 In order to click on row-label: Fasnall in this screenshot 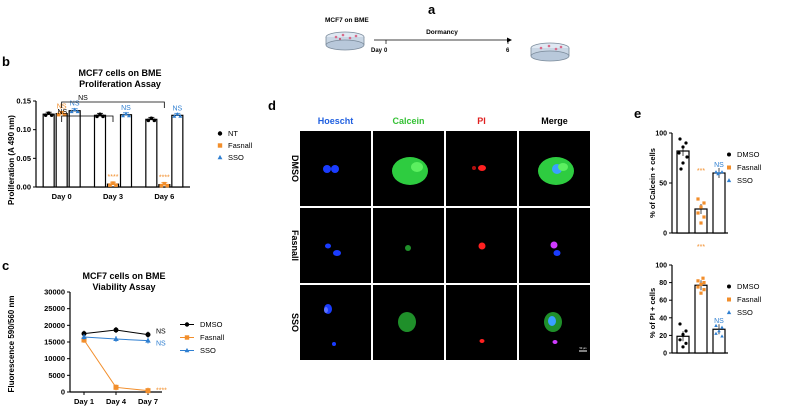, I will do `click(295, 245)`.